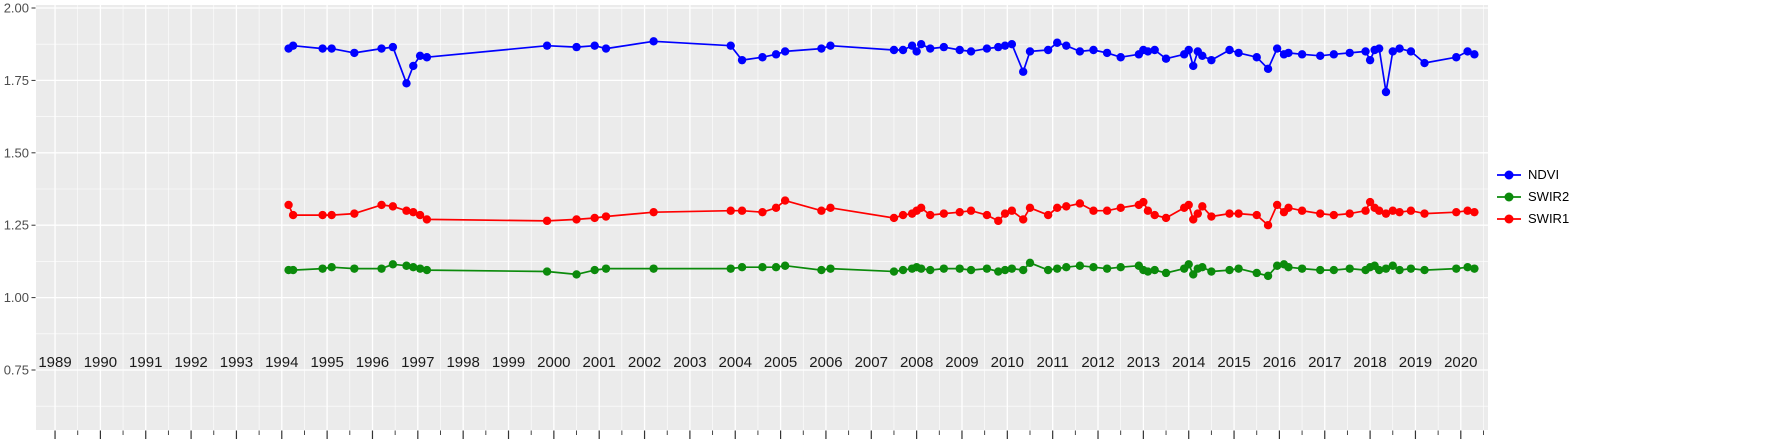 Image resolution: width=1773 pixels, height=442 pixels. What do you see at coordinates (16, 225) in the screenshot?
I see `y-tick-label: 1.25` at bounding box center [16, 225].